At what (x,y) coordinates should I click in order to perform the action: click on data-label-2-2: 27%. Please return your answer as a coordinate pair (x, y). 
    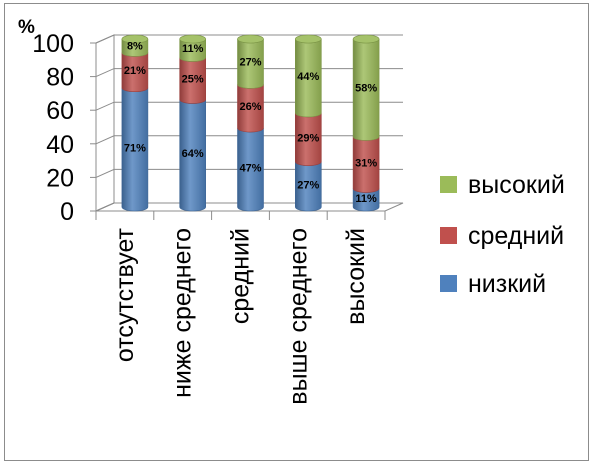
    Looking at the image, I should click on (250, 63).